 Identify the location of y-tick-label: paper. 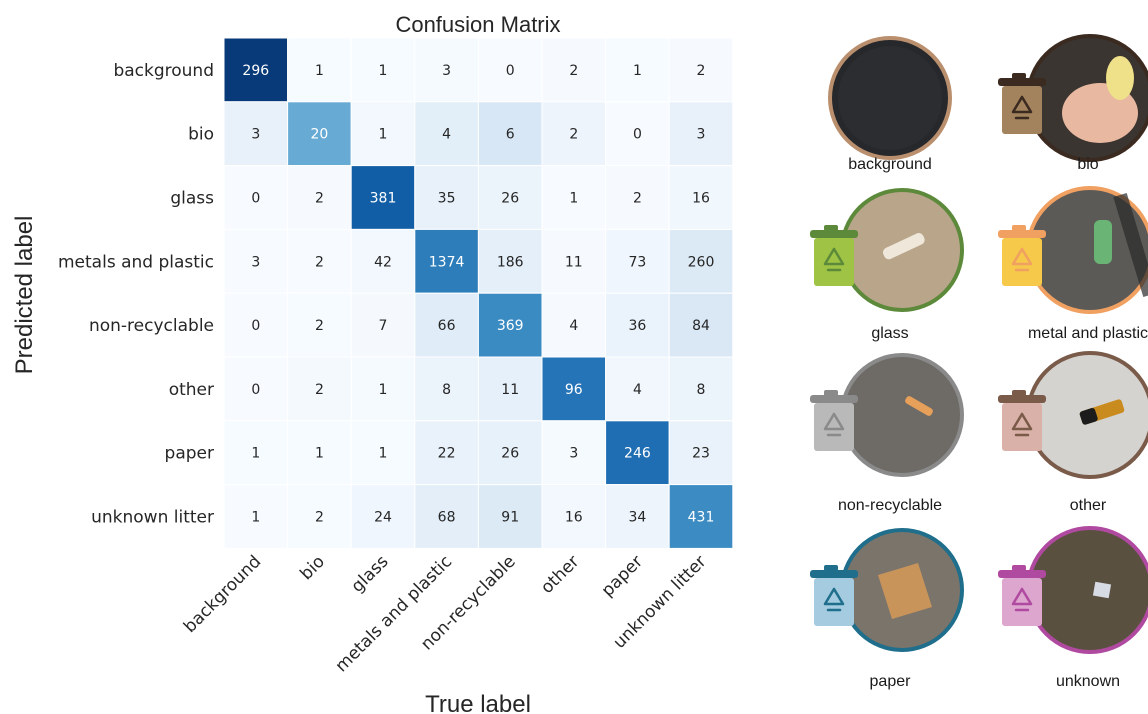
(189, 454).